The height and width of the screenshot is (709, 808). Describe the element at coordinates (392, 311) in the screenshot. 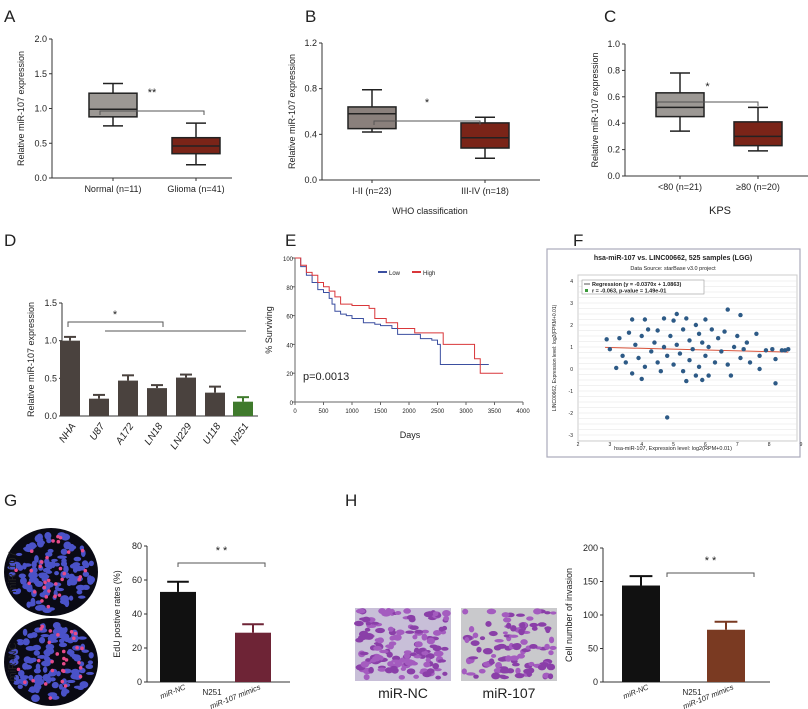

I see `survival-line-low` at that location.